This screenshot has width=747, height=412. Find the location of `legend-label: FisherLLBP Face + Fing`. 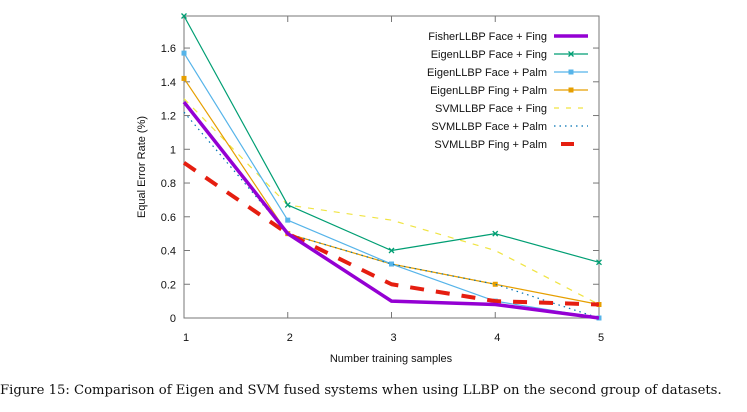

legend-label: FisherLLBP Face + Fing is located at coordinates (487, 37).